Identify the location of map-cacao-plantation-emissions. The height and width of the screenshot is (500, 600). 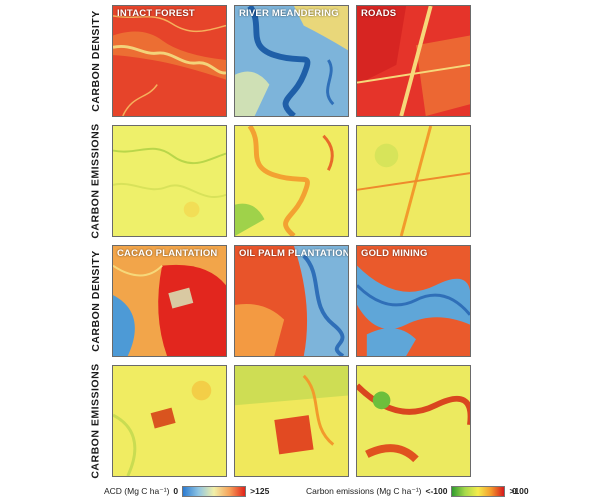
(169, 421).